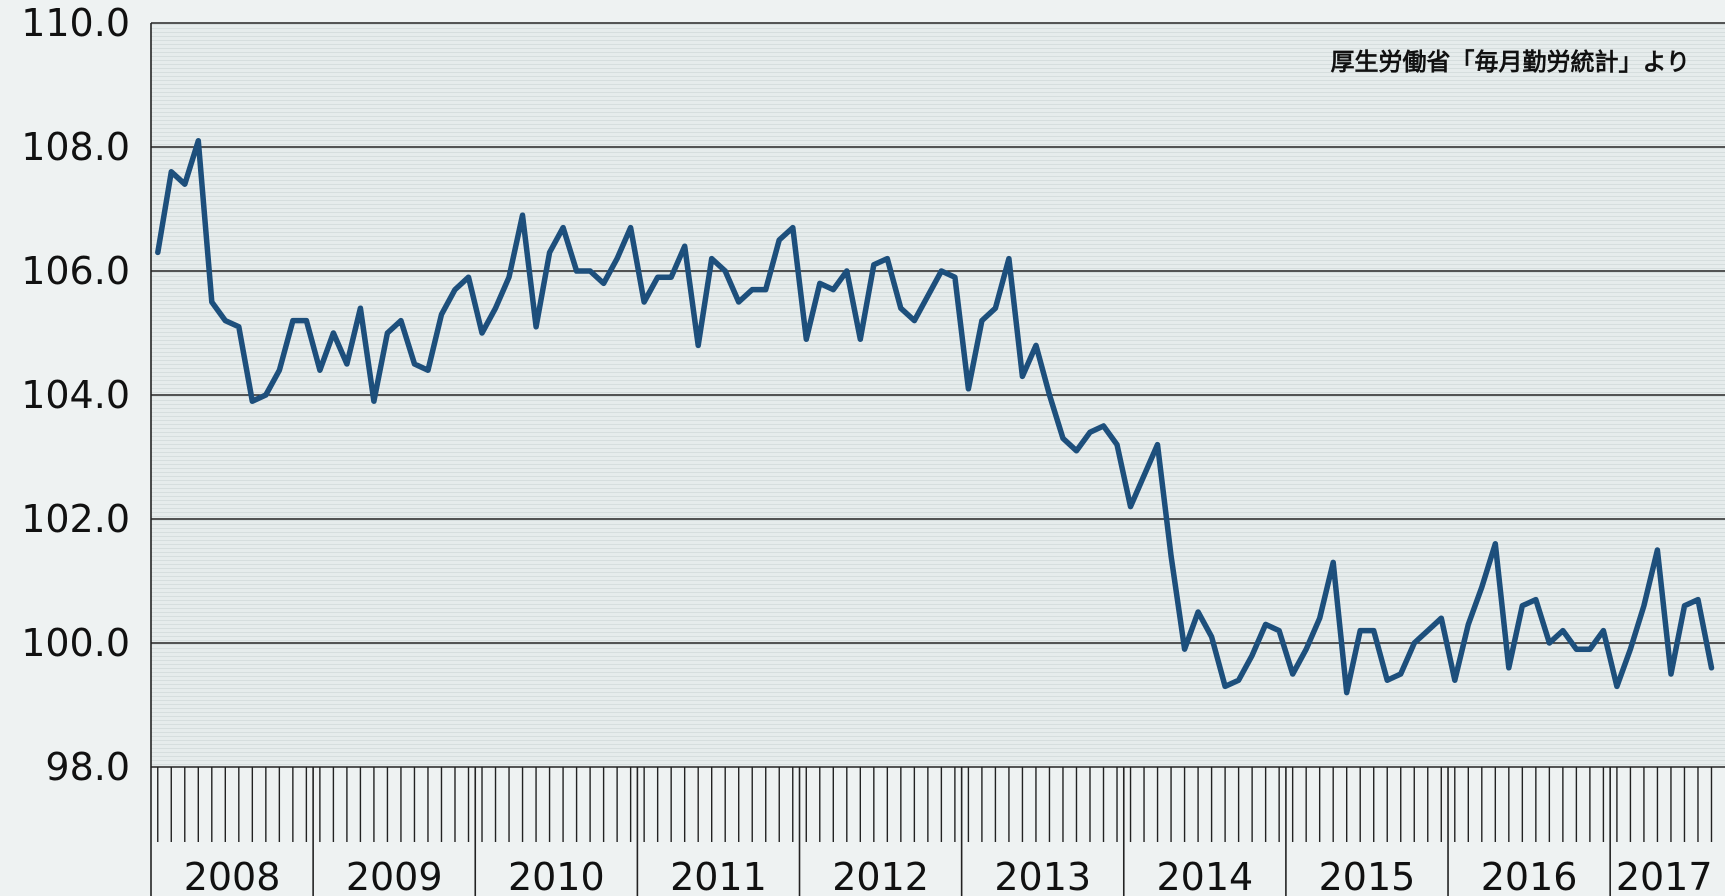  What do you see at coordinates (556, 875) in the screenshot?
I see `x-tick-label: 2010` at bounding box center [556, 875].